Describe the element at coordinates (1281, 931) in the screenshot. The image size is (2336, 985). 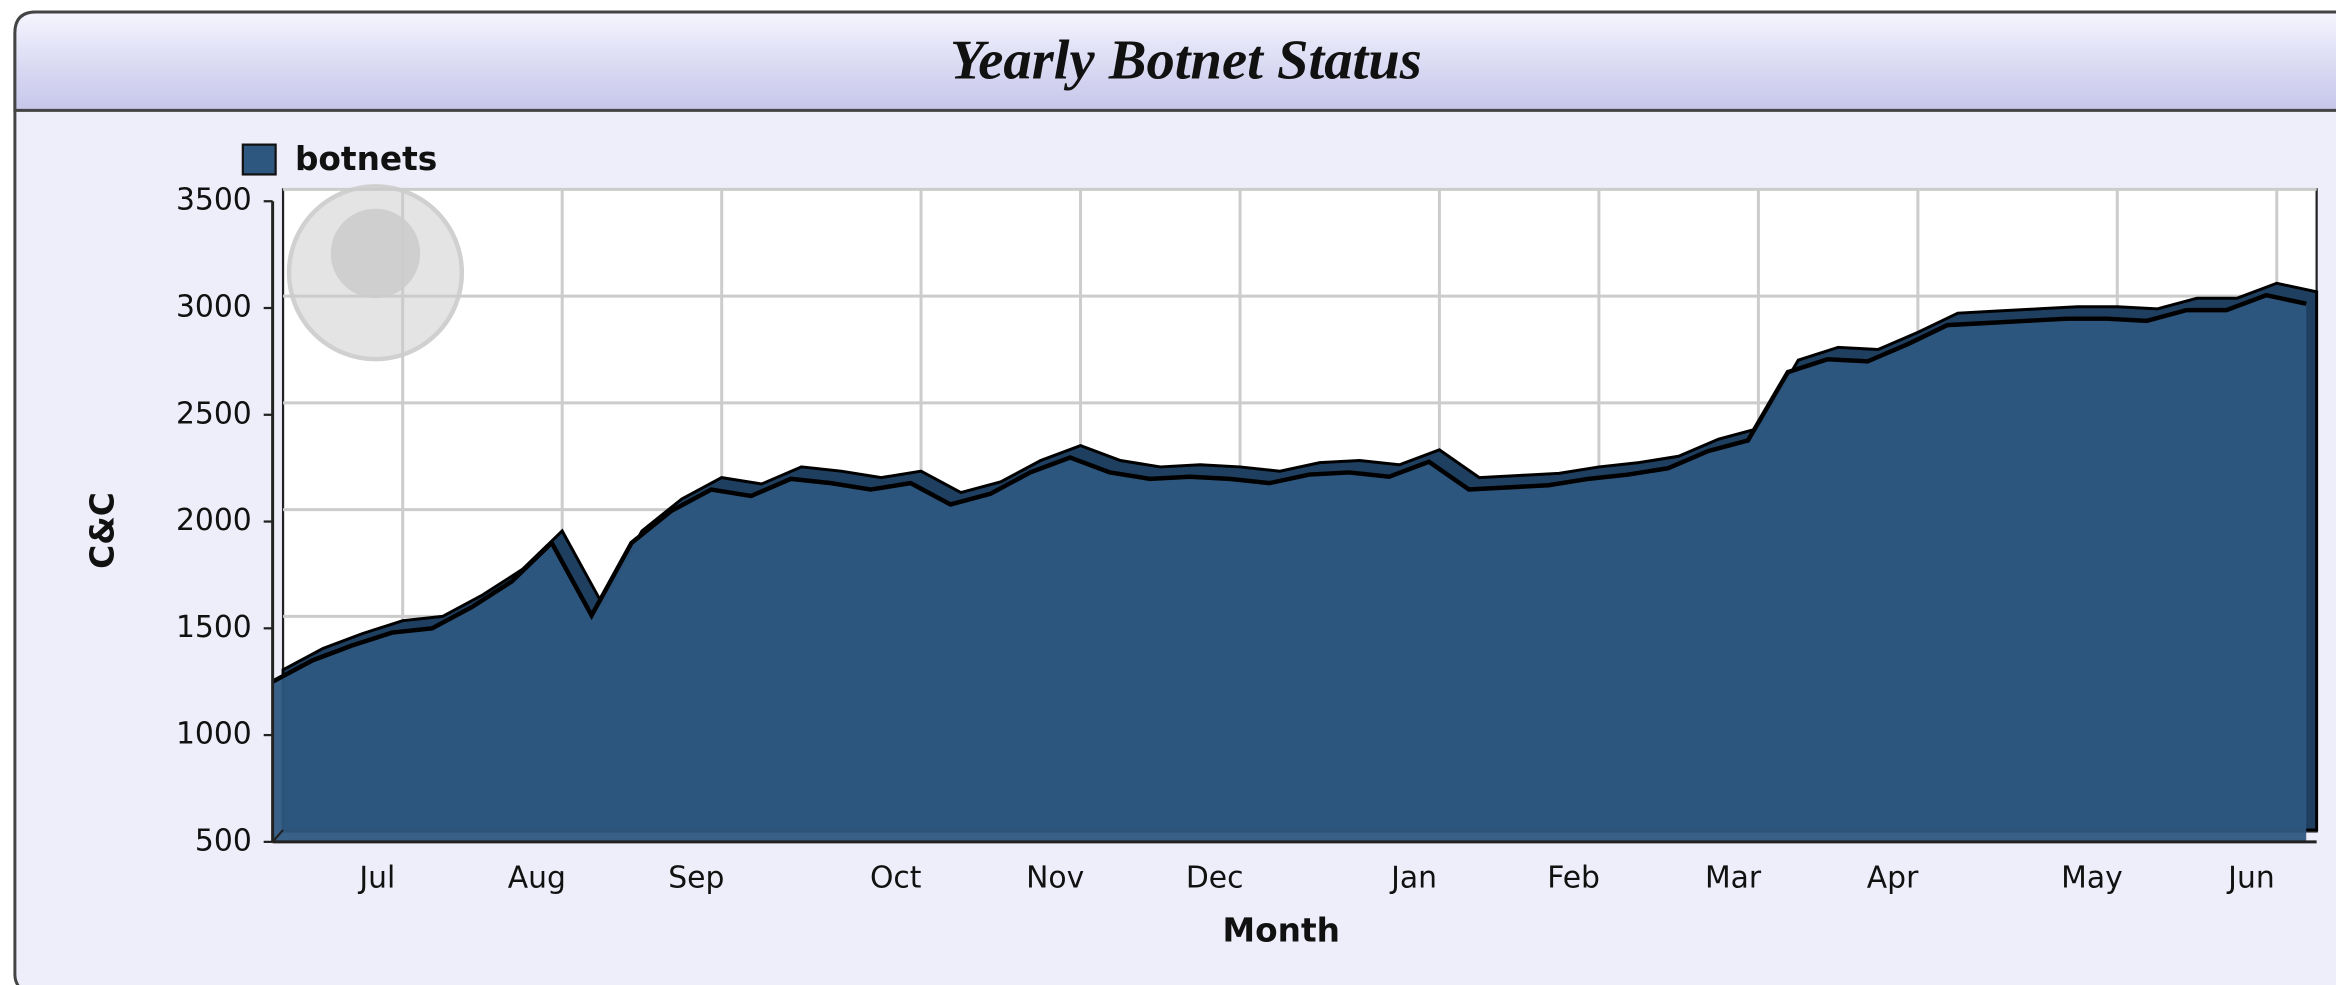
I see `x-axis-label: Month` at that location.